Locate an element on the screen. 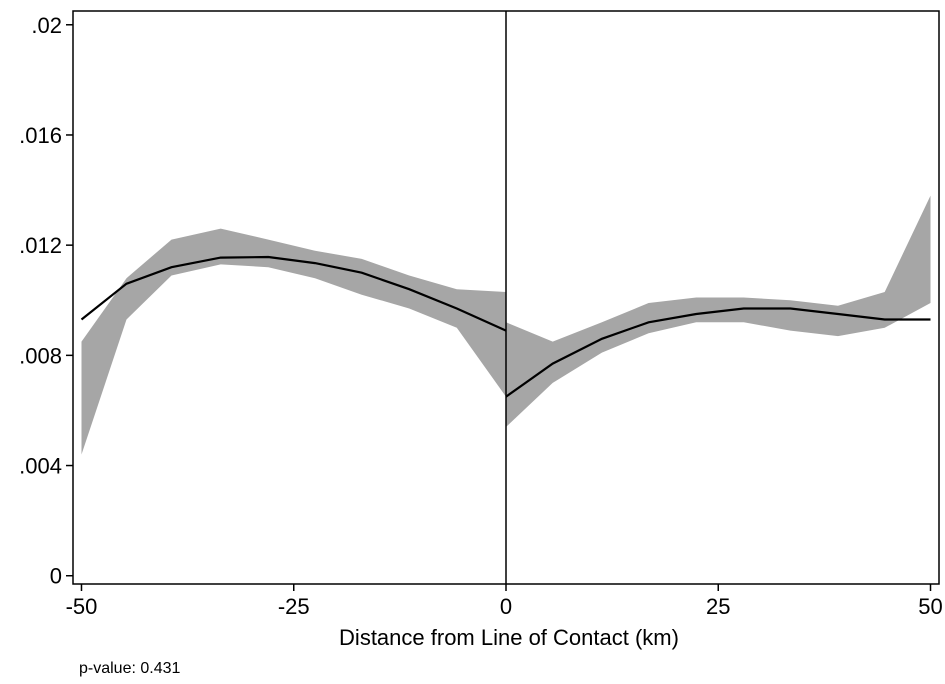 This screenshot has height=684, width=945. y-tick-label: .012 is located at coordinates (40, 245).